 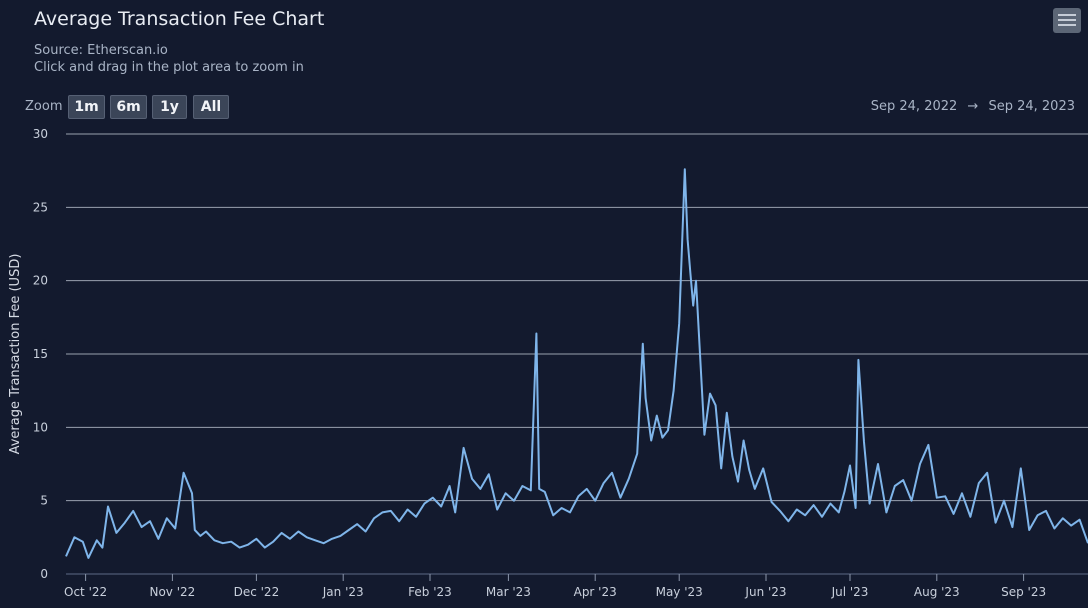 What do you see at coordinates (169, 107) in the screenshot?
I see `zoom-1y-button: 1y` at bounding box center [169, 107].